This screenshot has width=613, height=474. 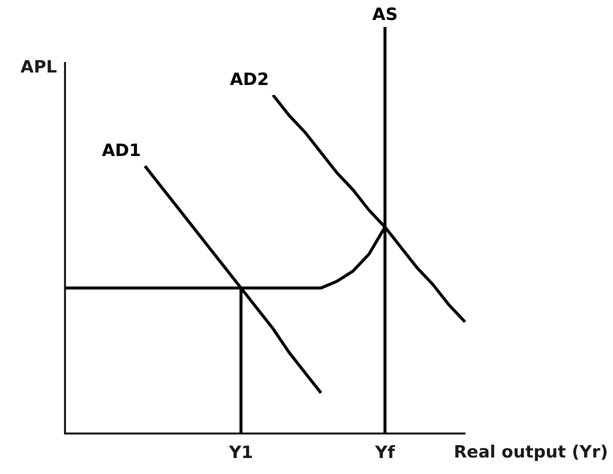 What do you see at coordinates (249, 80) in the screenshot?
I see `series-label: AD2` at bounding box center [249, 80].